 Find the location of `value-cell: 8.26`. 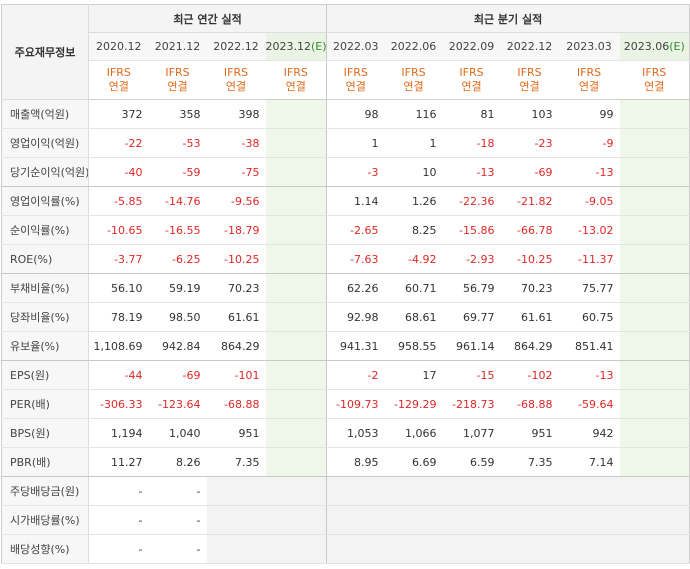

value-cell: 8.26 is located at coordinates (177, 462).